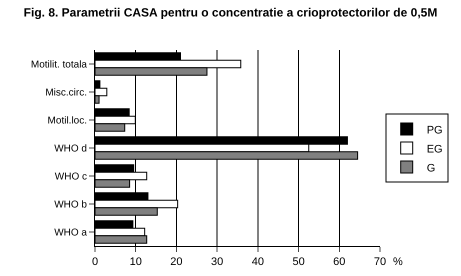 This screenshot has width=461, height=276. Describe the element at coordinates (298, 262) in the screenshot. I see `x-tick-label: 50` at that location.